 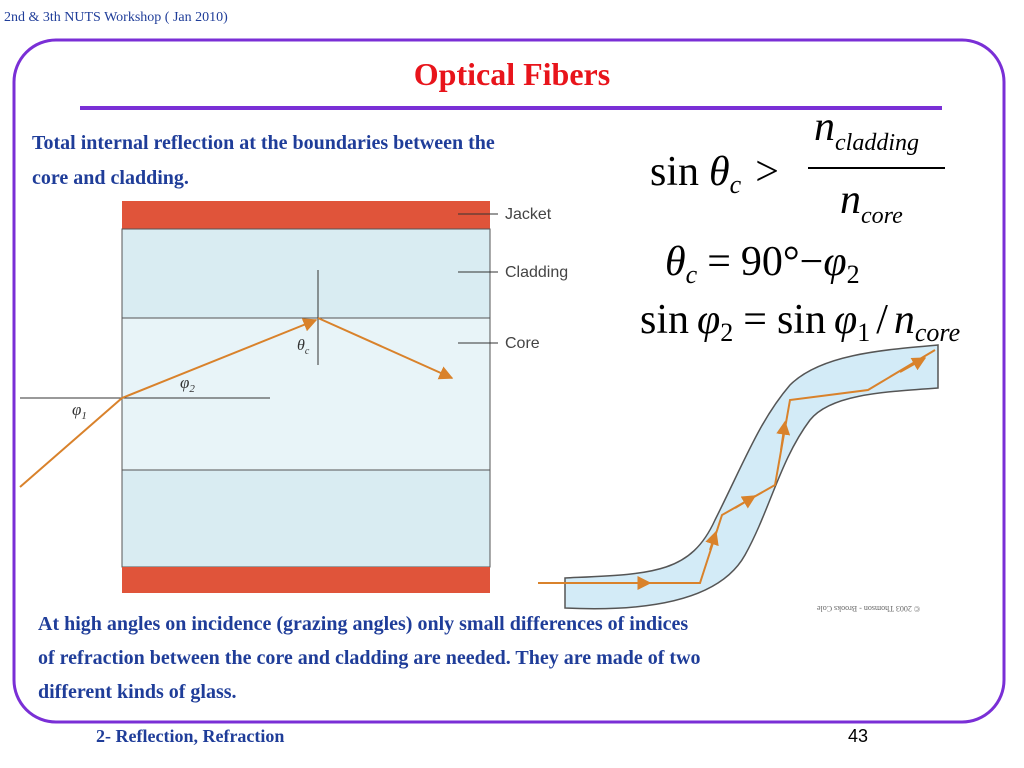 I want to click on bent-fiber: © 2003 Thomson - Brooks Cole, so click(x=738, y=478).